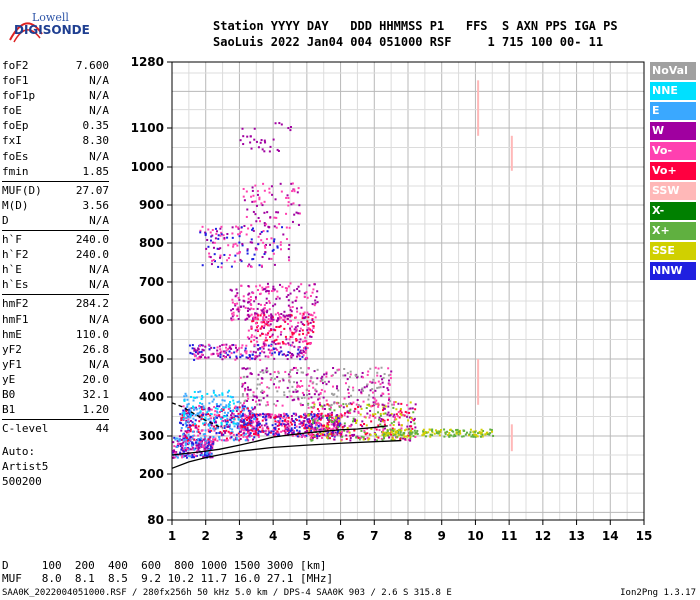  I want to click on param-row: h`Es N/A, so click(55, 284).